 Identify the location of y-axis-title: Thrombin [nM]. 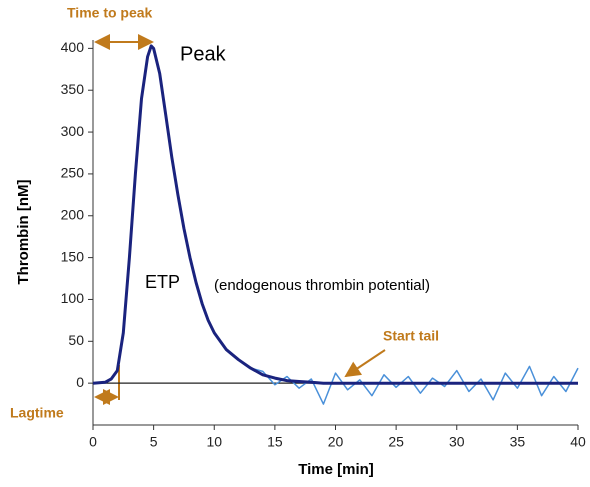
(23, 232).